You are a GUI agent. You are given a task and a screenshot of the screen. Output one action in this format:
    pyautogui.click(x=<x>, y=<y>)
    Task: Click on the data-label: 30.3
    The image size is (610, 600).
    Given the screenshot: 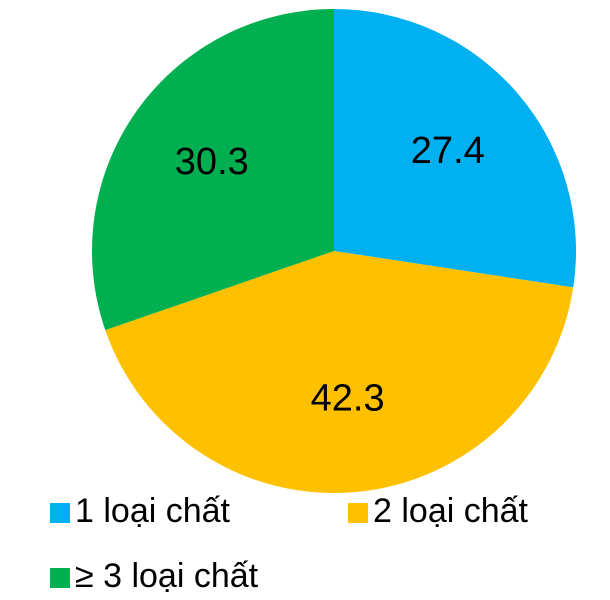 What is the action you would take?
    pyautogui.click(x=212, y=162)
    